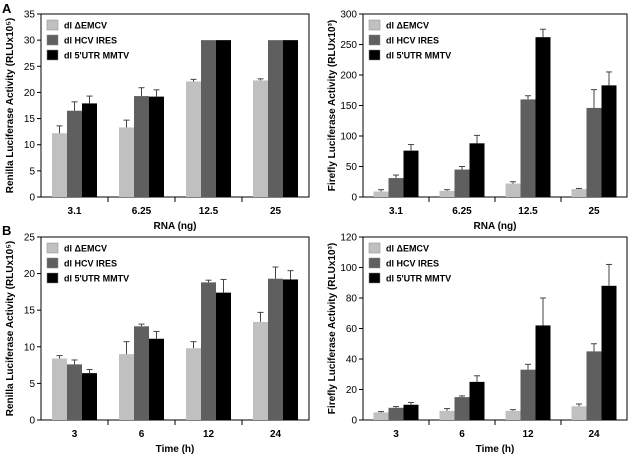  Describe the element at coordinates (348, 76) in the screenshot. I see `y-tick-label: 200` at that location.